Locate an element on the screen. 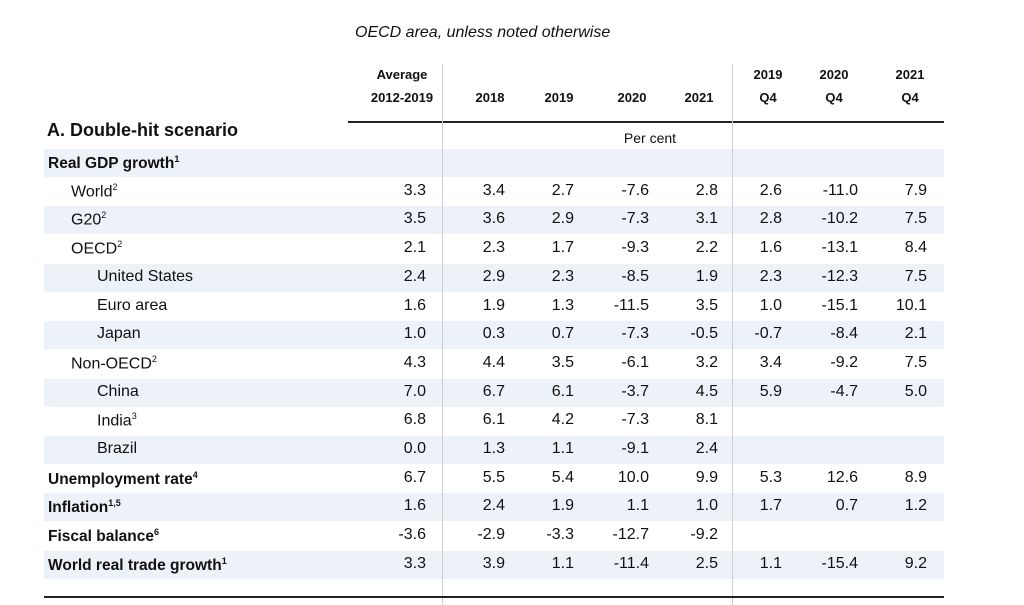  table-cell: 5.9 is located at coordinates (770, 391).